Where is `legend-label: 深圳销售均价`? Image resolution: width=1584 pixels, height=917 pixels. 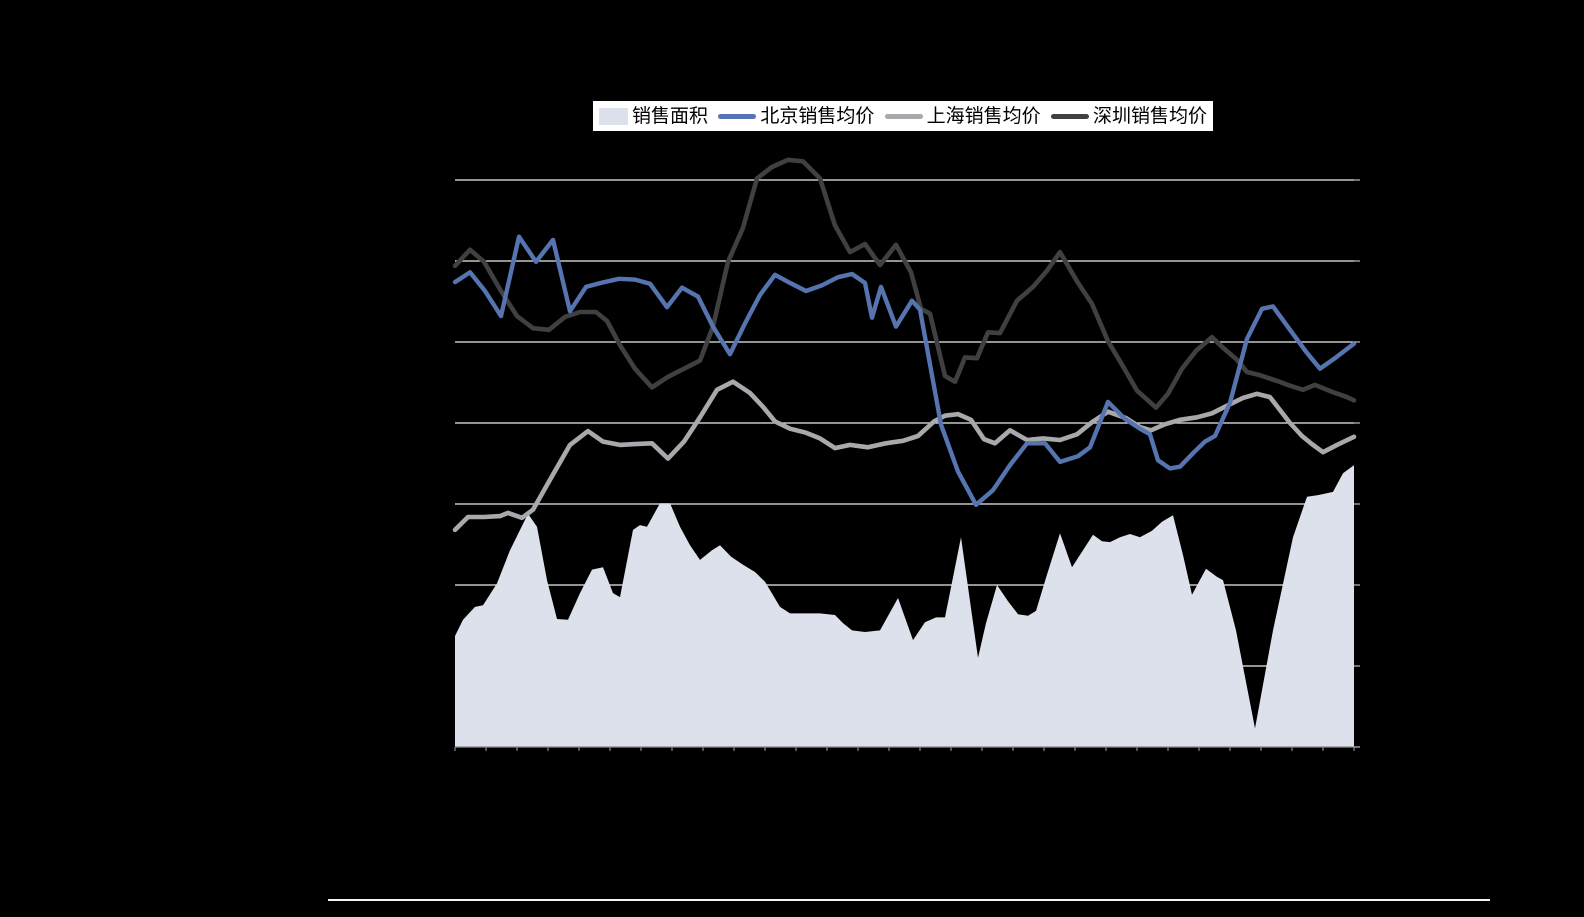 legend-label: 深圳销售均价 is located at coordinates (1149, 116).